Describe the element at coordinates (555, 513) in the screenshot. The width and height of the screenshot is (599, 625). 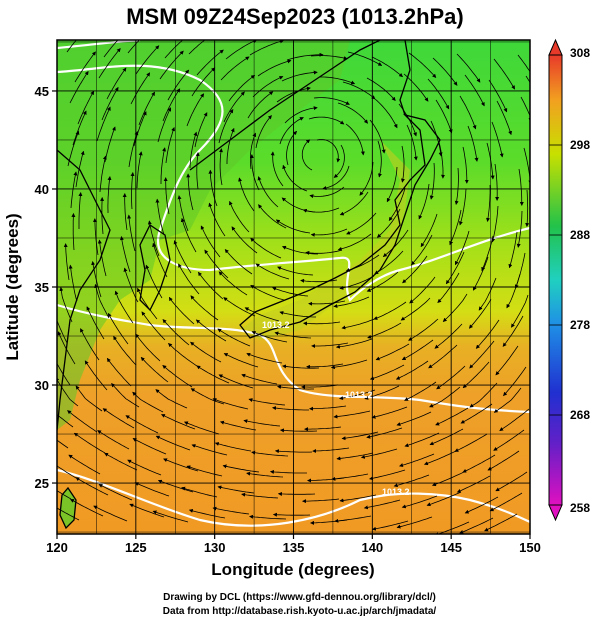
I see `colorbar-bottom-cap` at that location.